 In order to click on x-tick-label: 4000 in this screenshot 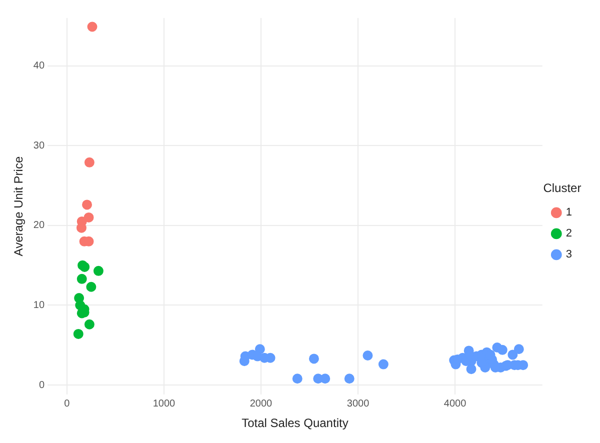, I will do `click(455, 404)`.